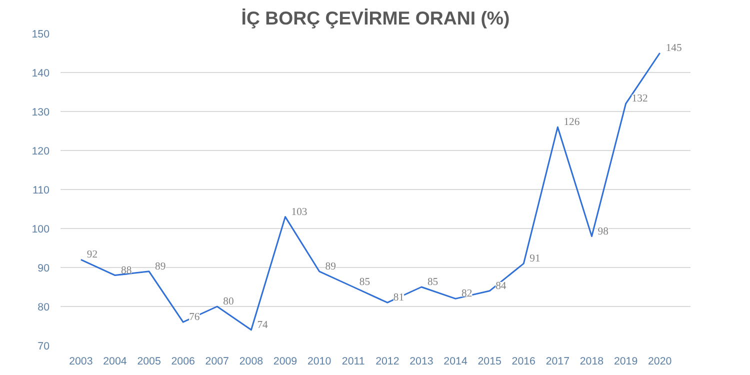  What do you see at coordinates (398, 298) in the screenshot?
I see `data-label: 81` at bounding box center [398, 298].